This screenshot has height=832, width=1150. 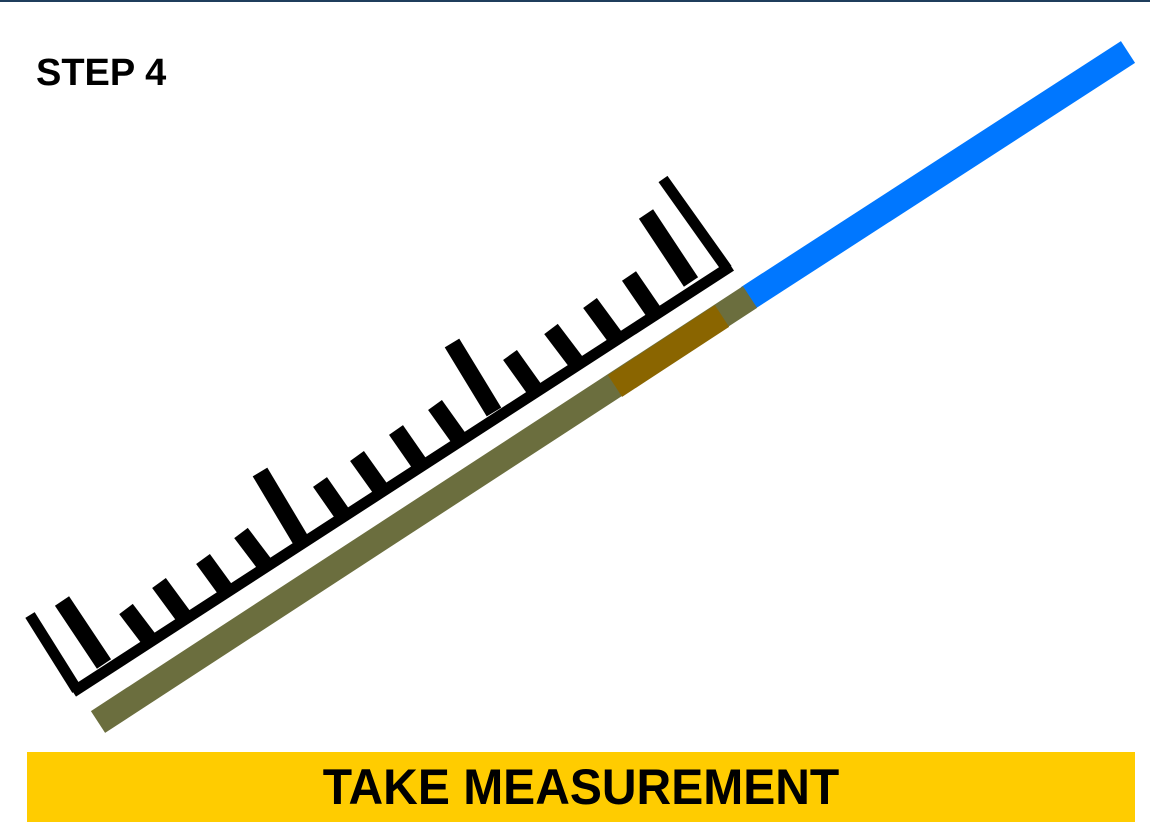 I want to click on step-label: STEP 4, so click(x=101, y=73).